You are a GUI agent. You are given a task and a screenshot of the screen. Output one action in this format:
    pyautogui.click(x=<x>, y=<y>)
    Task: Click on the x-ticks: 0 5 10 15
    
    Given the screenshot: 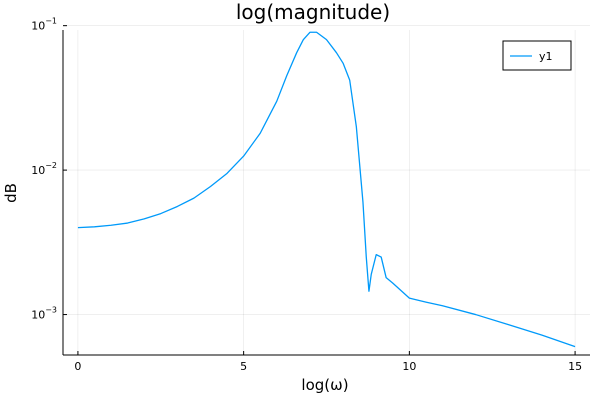 What is the action you would take?
    pyautogui.click(x=328, y=362)
    